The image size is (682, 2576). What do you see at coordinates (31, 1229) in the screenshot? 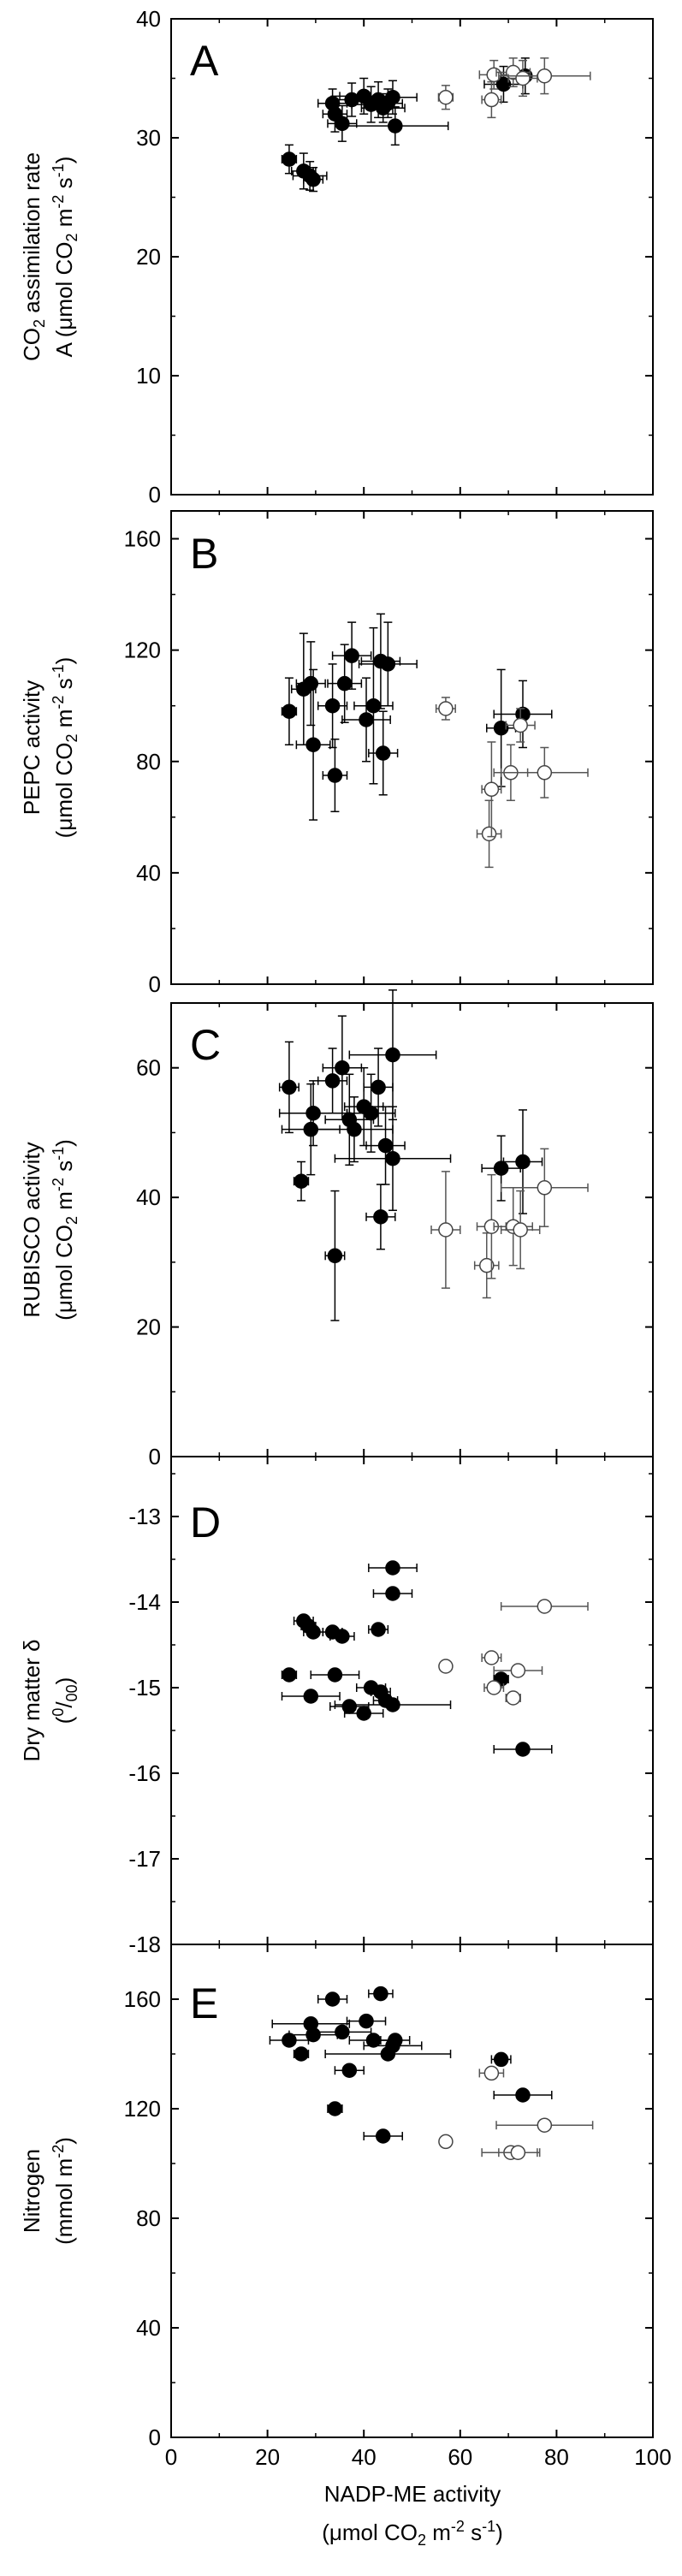
I see `y-axis-label-line1: RUBISCO activity` at bounding box center [31, 1229].